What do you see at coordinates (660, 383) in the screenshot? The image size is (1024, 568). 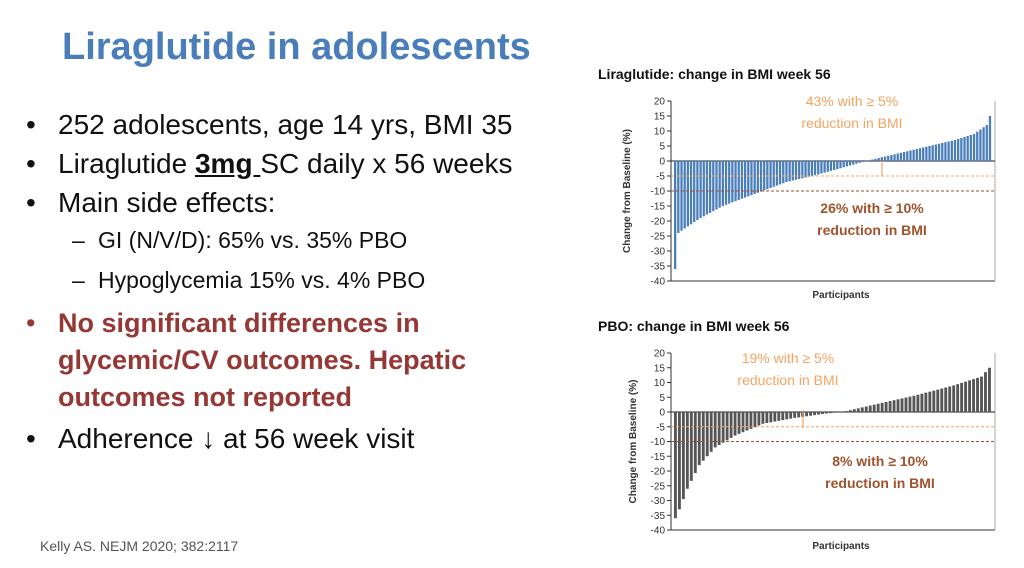 I see `pbo-y-tick-label: 10` at bounding box center [660, 383].